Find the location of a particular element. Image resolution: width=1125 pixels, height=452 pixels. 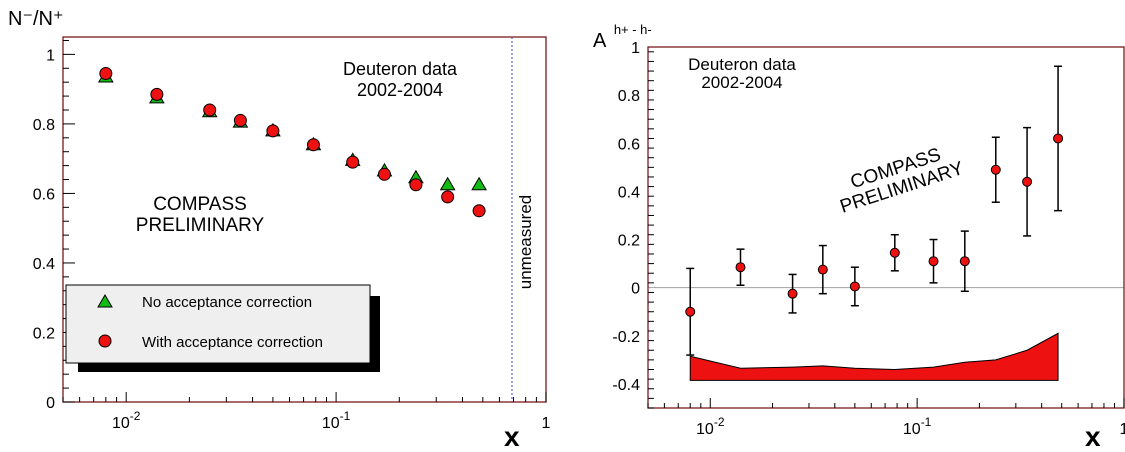

left-data-label-line1: Deuteron data is located at coordinates (400, 69).